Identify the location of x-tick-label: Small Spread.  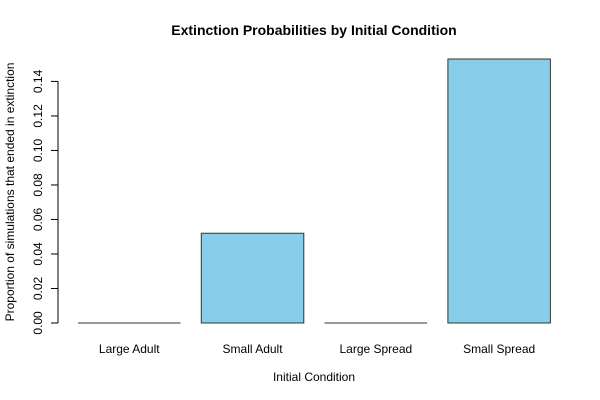
(499, 349).